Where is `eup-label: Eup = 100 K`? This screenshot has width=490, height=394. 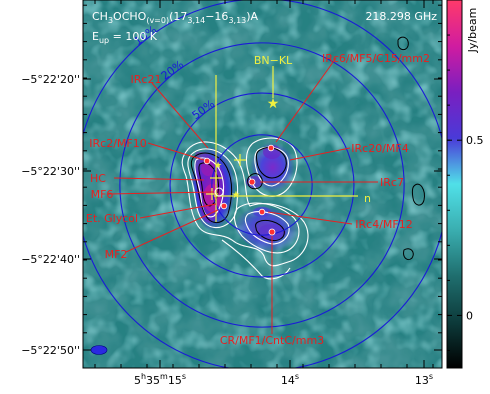
eup-label: Eup = 100 K is located at coordinates (125, 37).